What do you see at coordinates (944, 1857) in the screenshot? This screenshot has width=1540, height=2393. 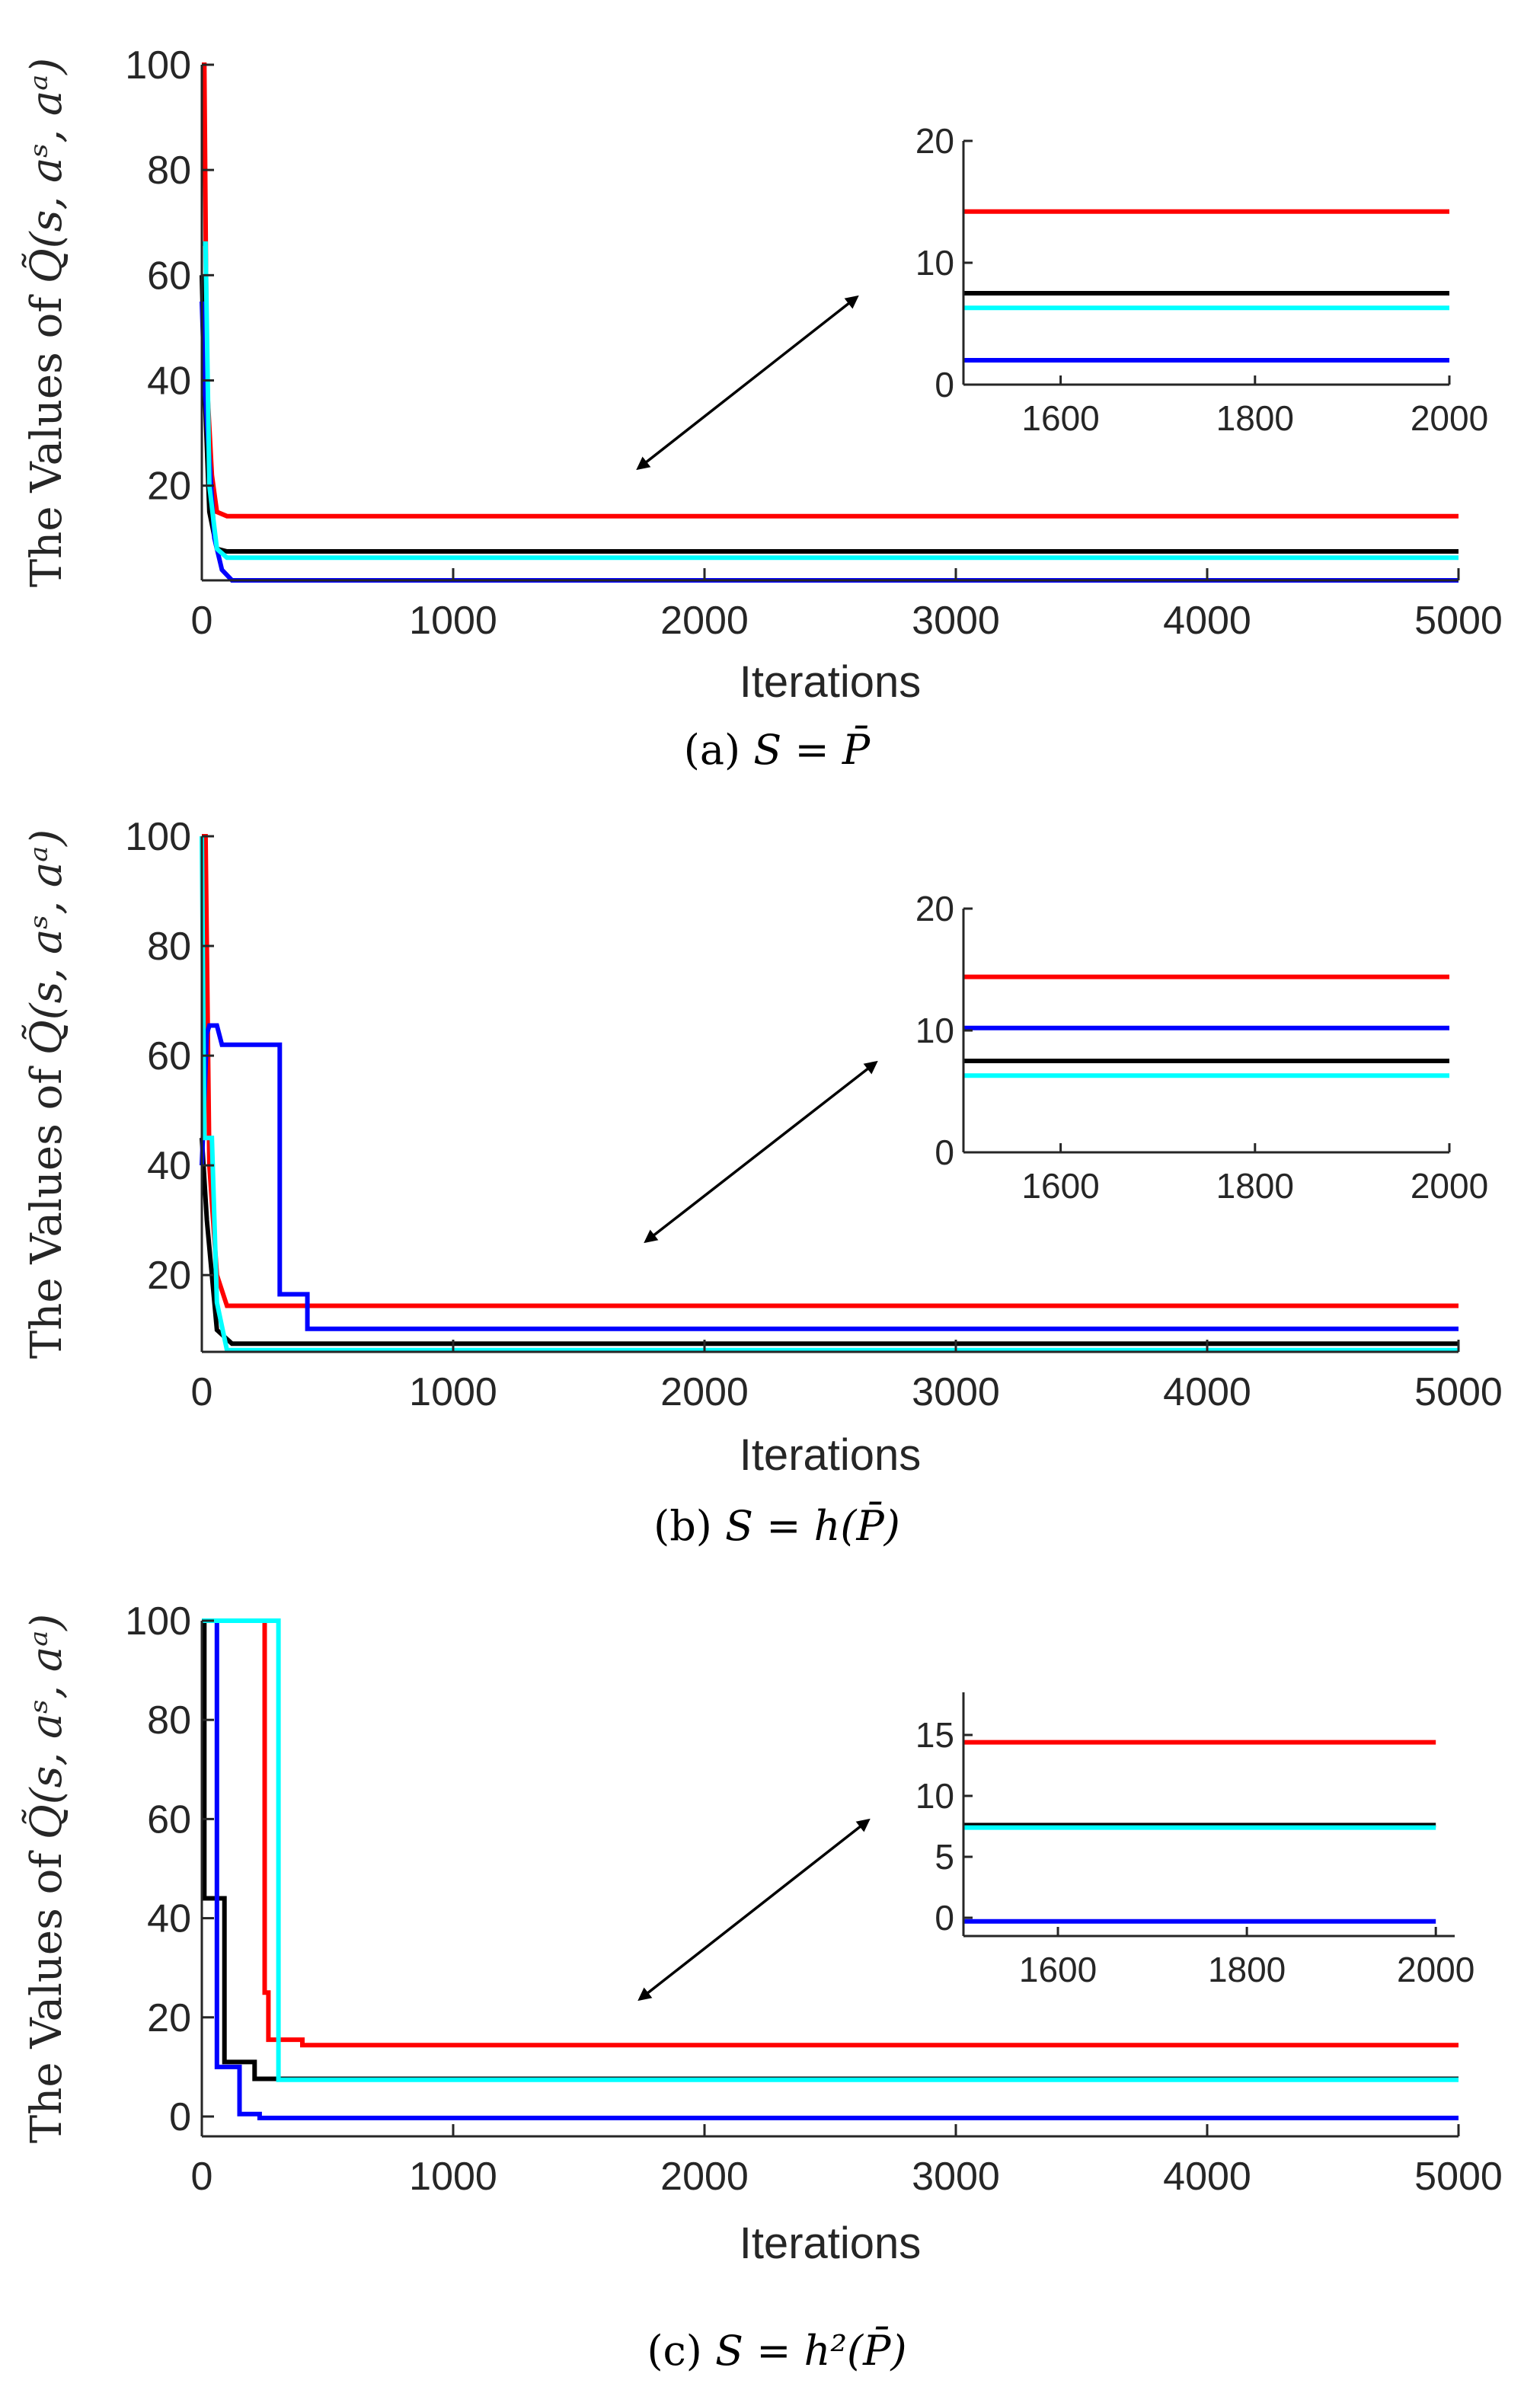 I see `inset-y-tick-label: 5` at bounding box center [944, 1857].